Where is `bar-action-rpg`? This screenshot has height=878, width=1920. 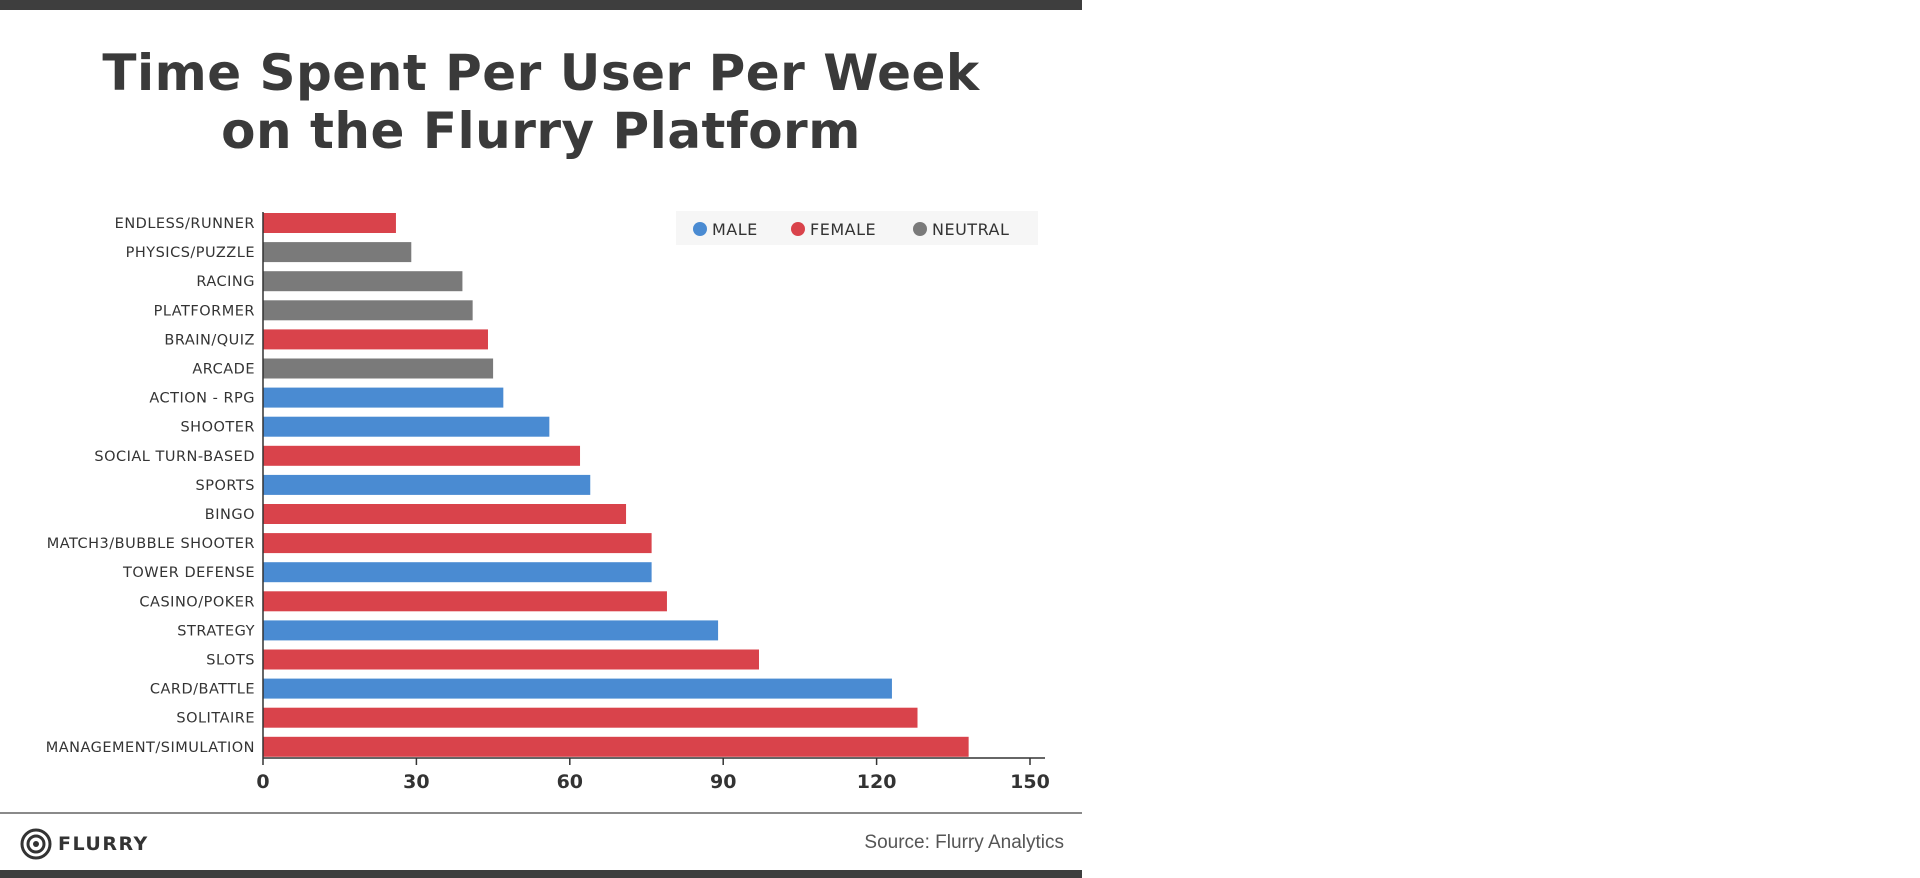 bar-action-rpg is located at coordinates (383, 397).